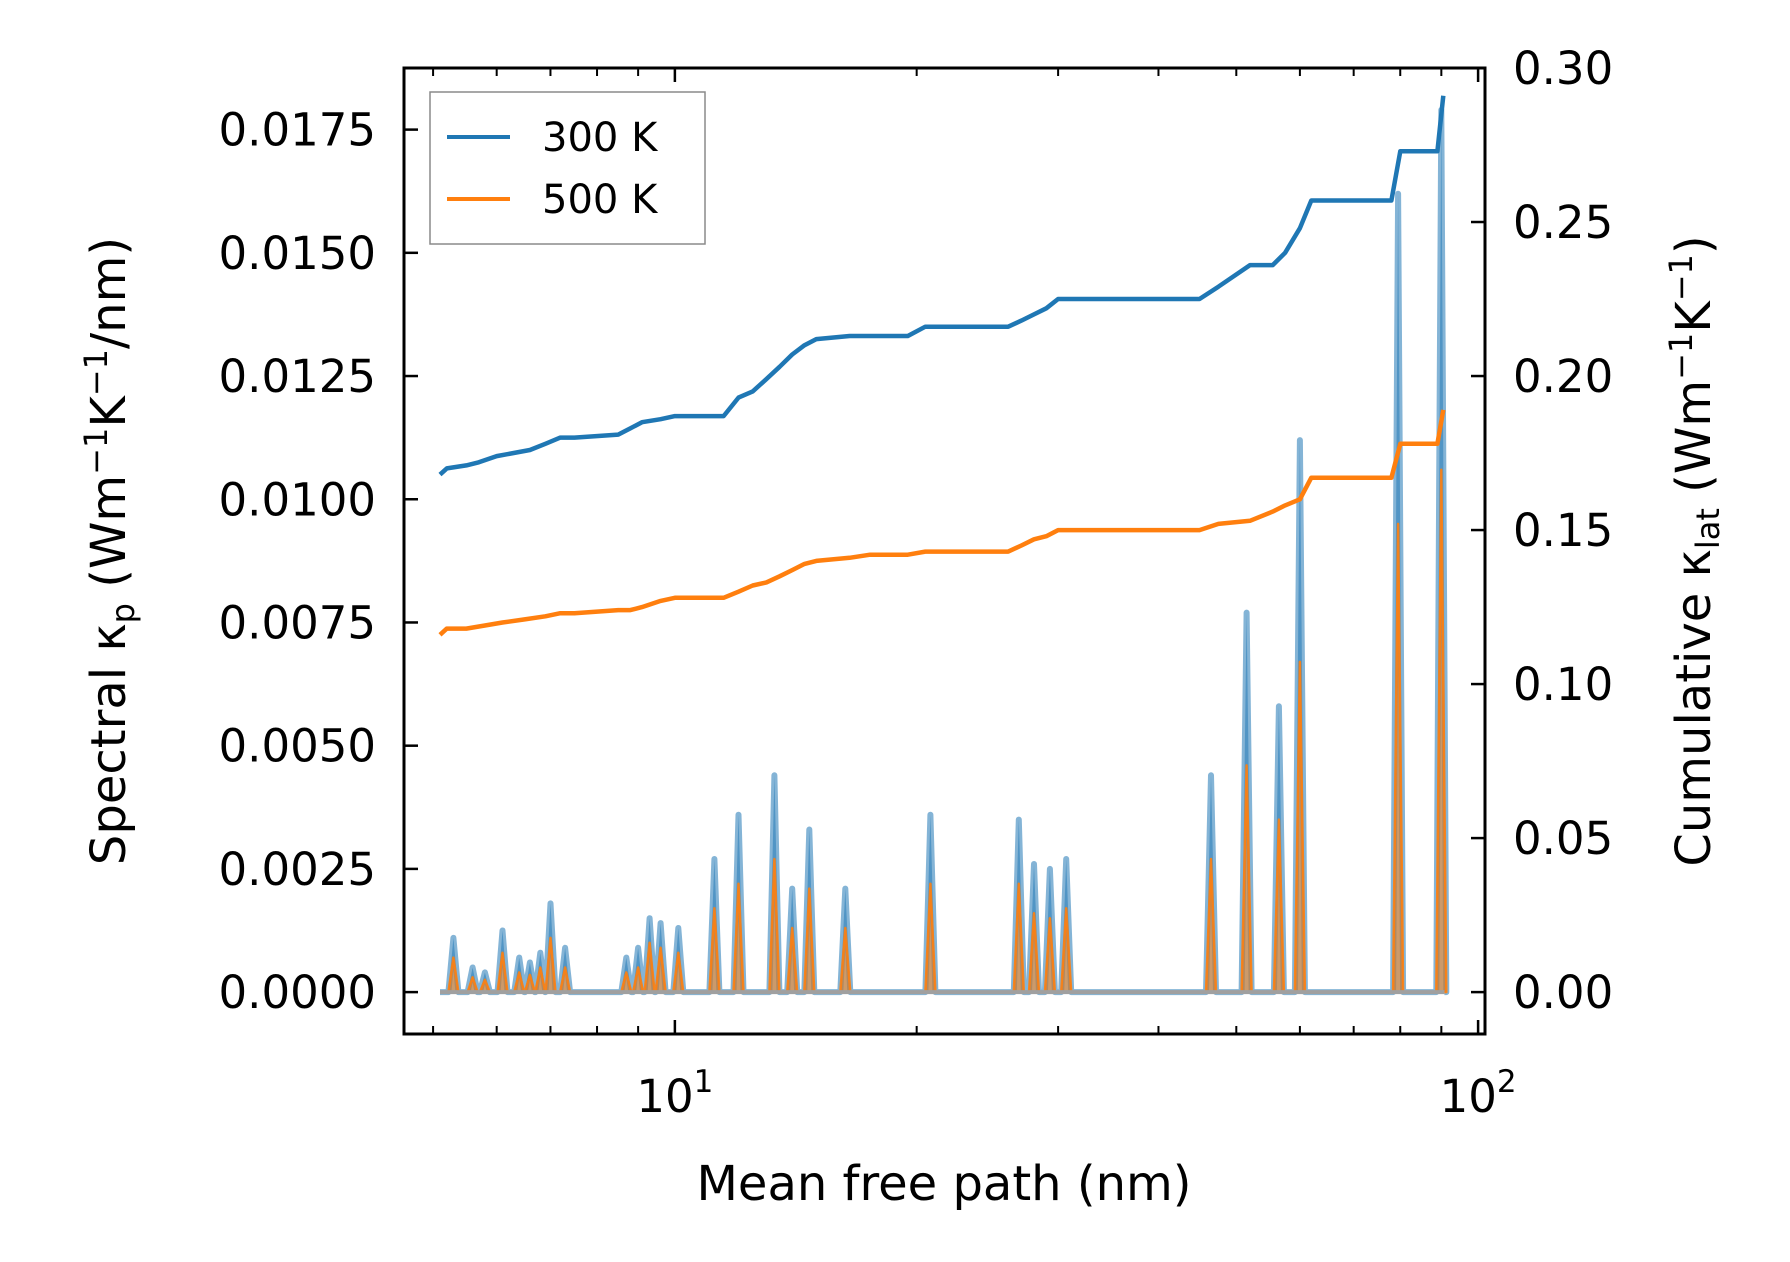 Image resolution: width=1790 pixels, height=1262 pixels. I want to click on y-axis-left-title: Spectral κp (Wm−1K−1/nm), so click(109, 551).